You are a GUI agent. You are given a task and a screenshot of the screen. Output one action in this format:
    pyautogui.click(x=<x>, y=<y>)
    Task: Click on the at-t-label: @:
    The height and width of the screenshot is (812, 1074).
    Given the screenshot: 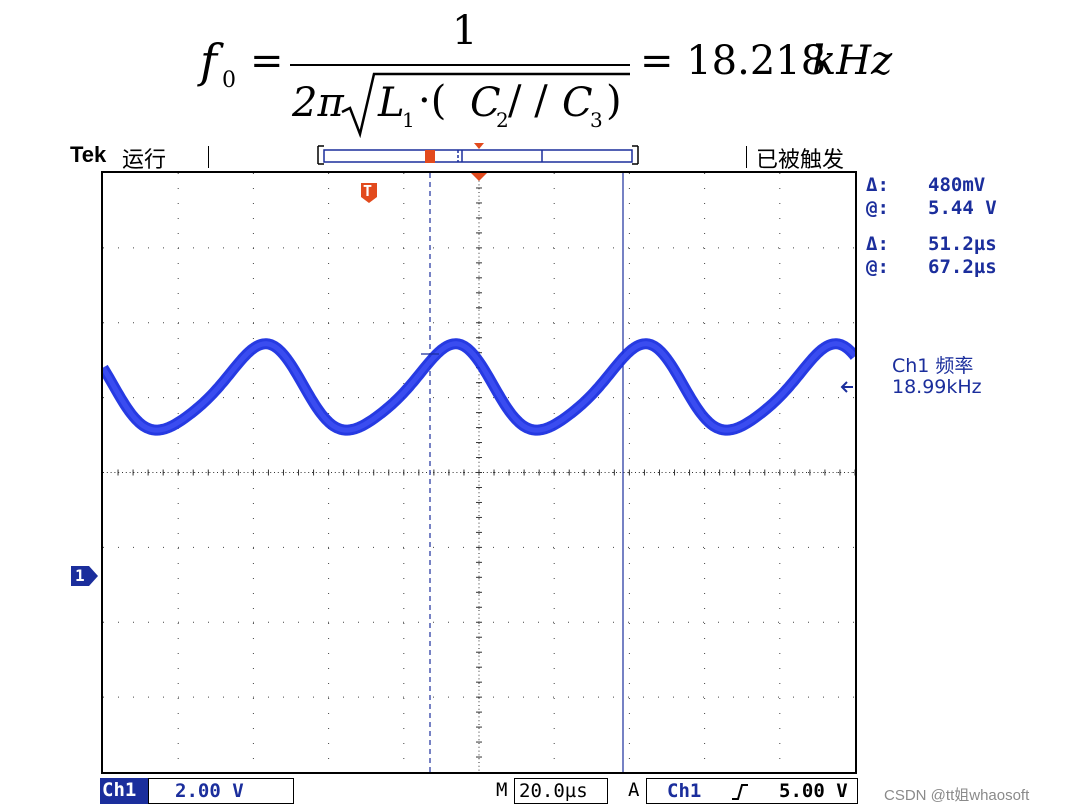 What is the action you would take?
    pyautogui.click(x=877, y=267)
    